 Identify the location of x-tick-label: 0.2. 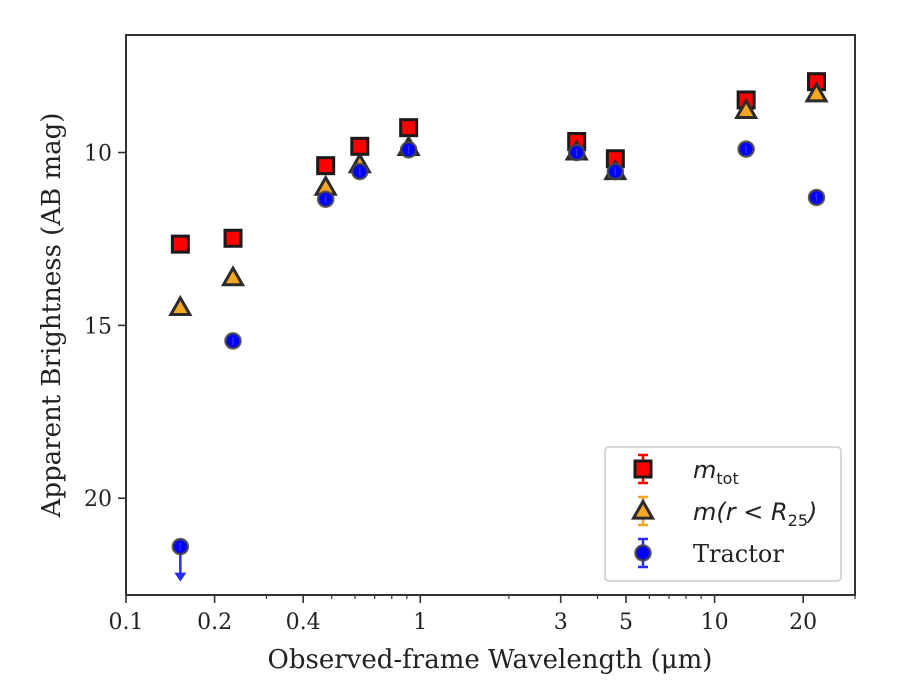
(214, 622).